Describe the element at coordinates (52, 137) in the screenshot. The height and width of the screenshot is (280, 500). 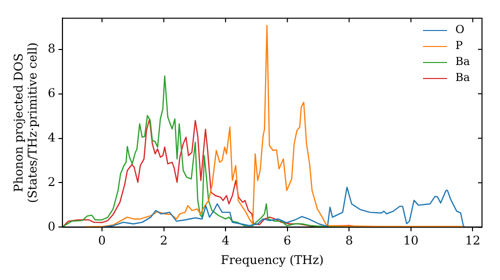
I see `y-tick-label: 4` at that location.